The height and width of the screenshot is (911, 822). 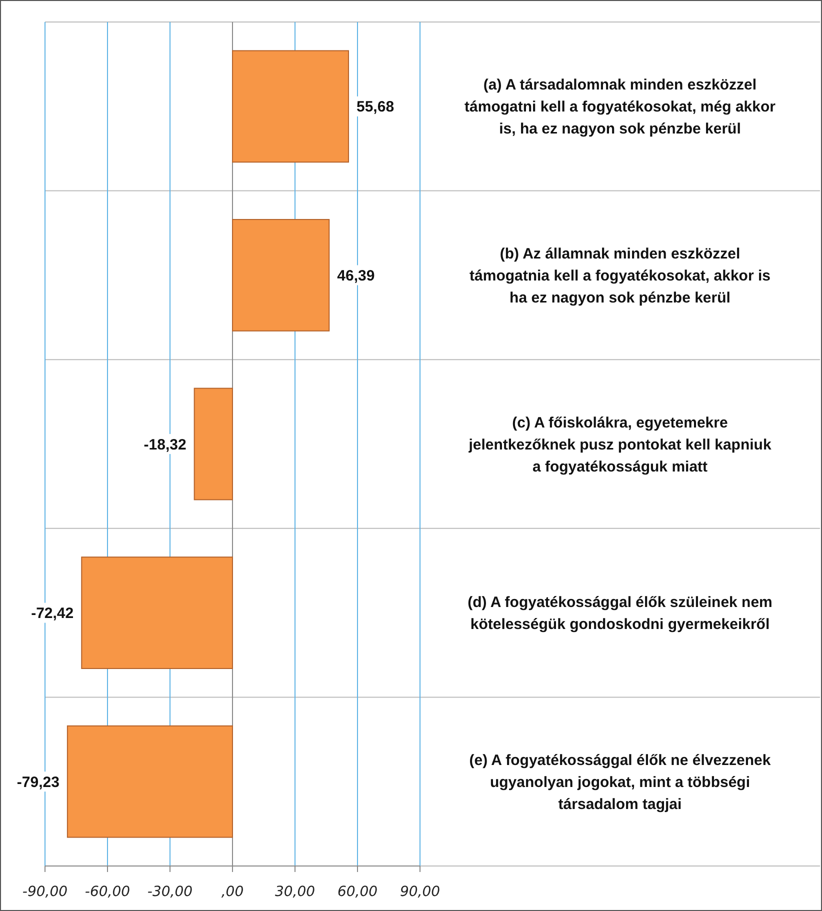 I want to click on data-label: -79,23, so click(x=38, y=782).